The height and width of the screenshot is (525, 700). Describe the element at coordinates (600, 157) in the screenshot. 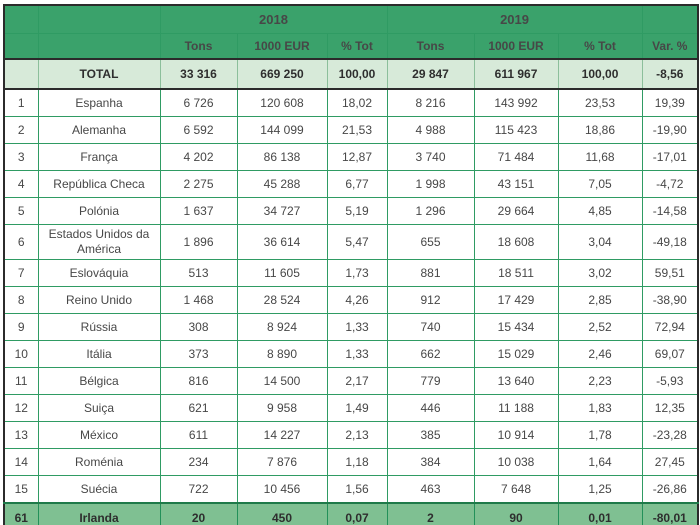

I see `value-cell: 11,68` at that location.